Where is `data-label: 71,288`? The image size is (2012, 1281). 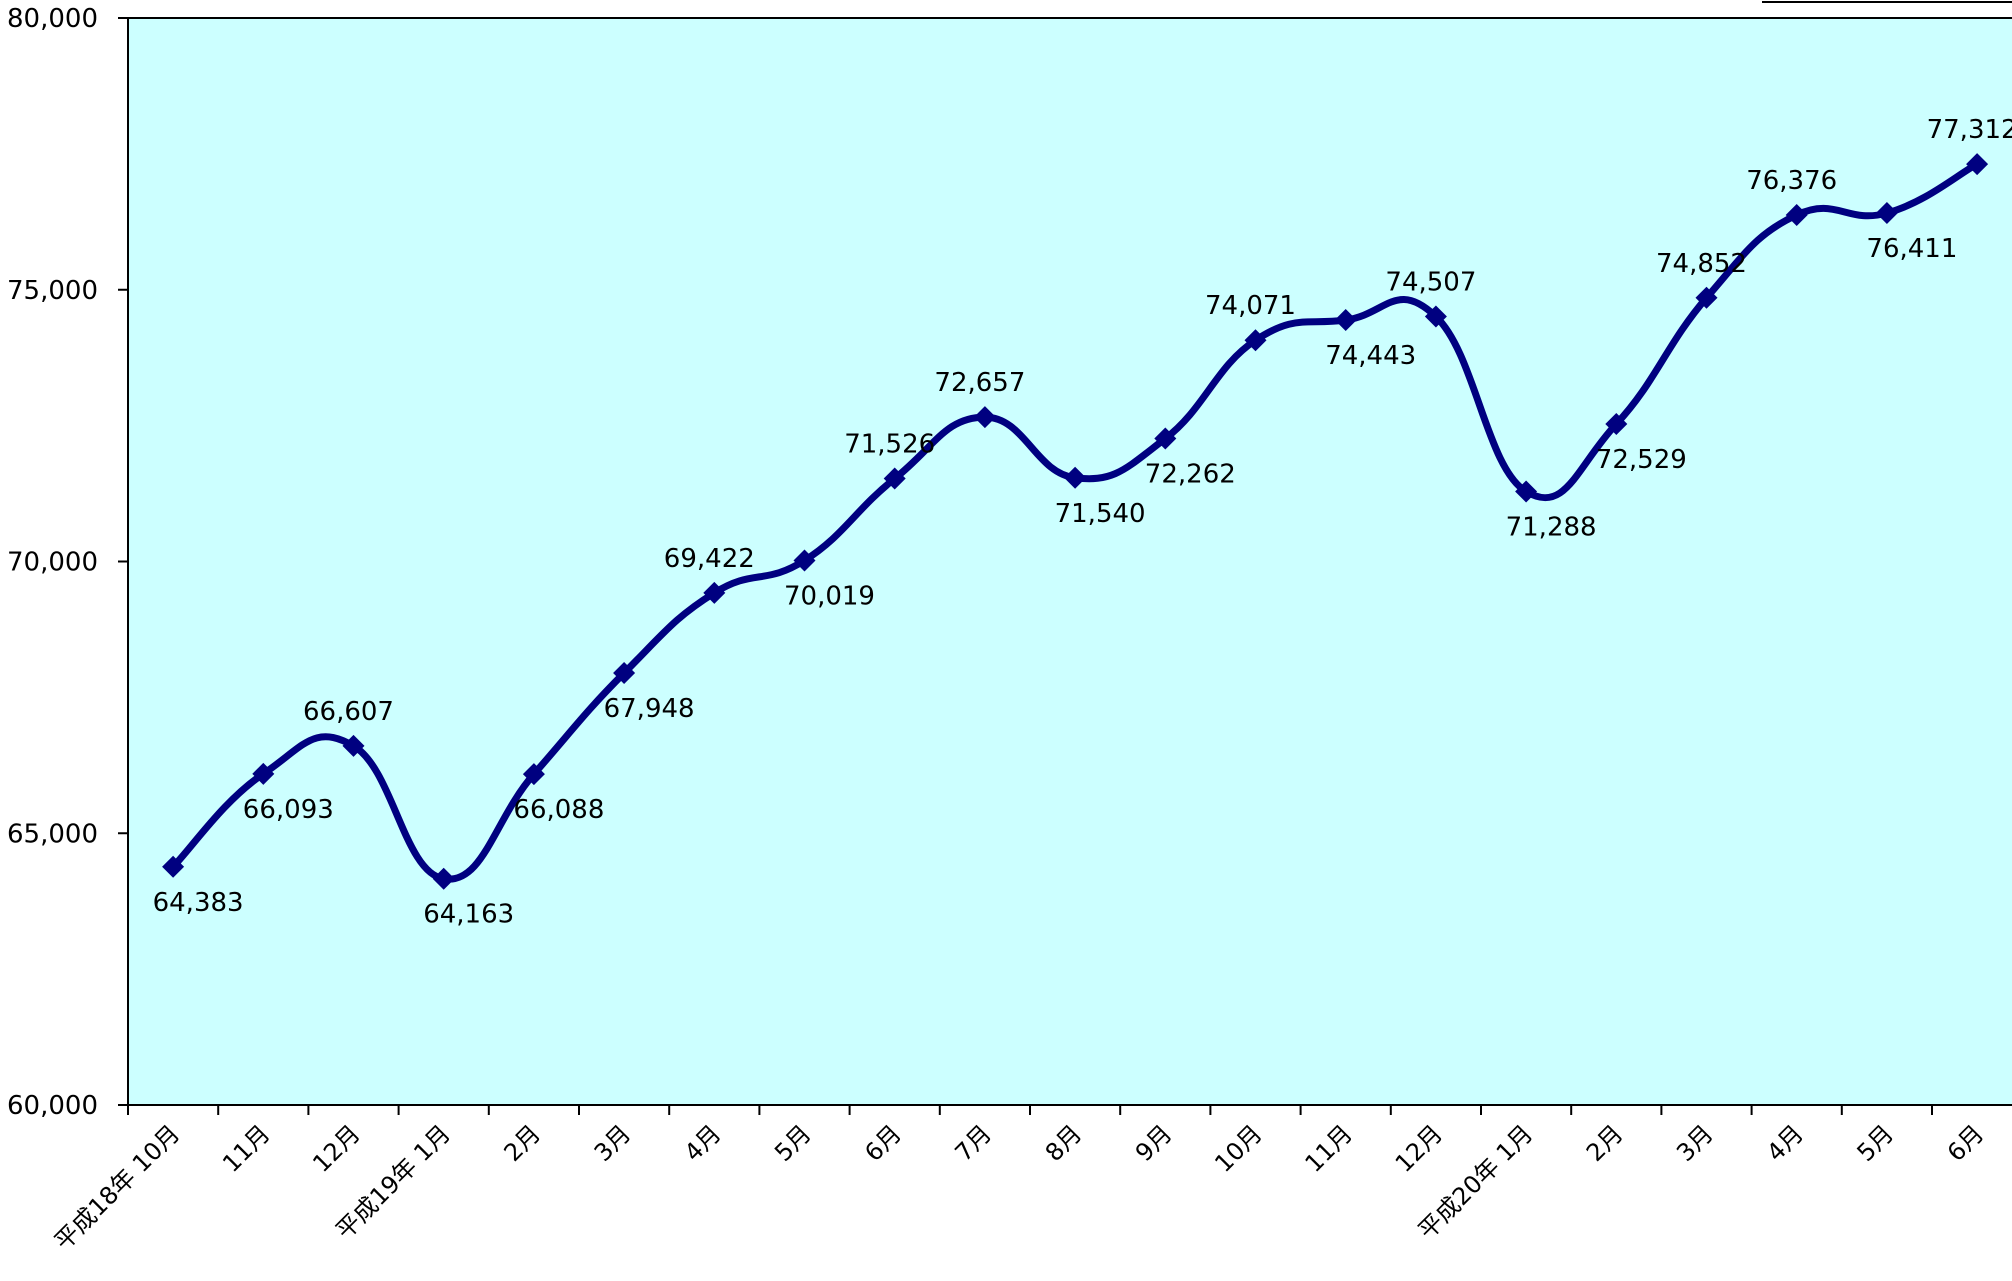 data-label: 71,288 is located at coordinates (1551, 527).